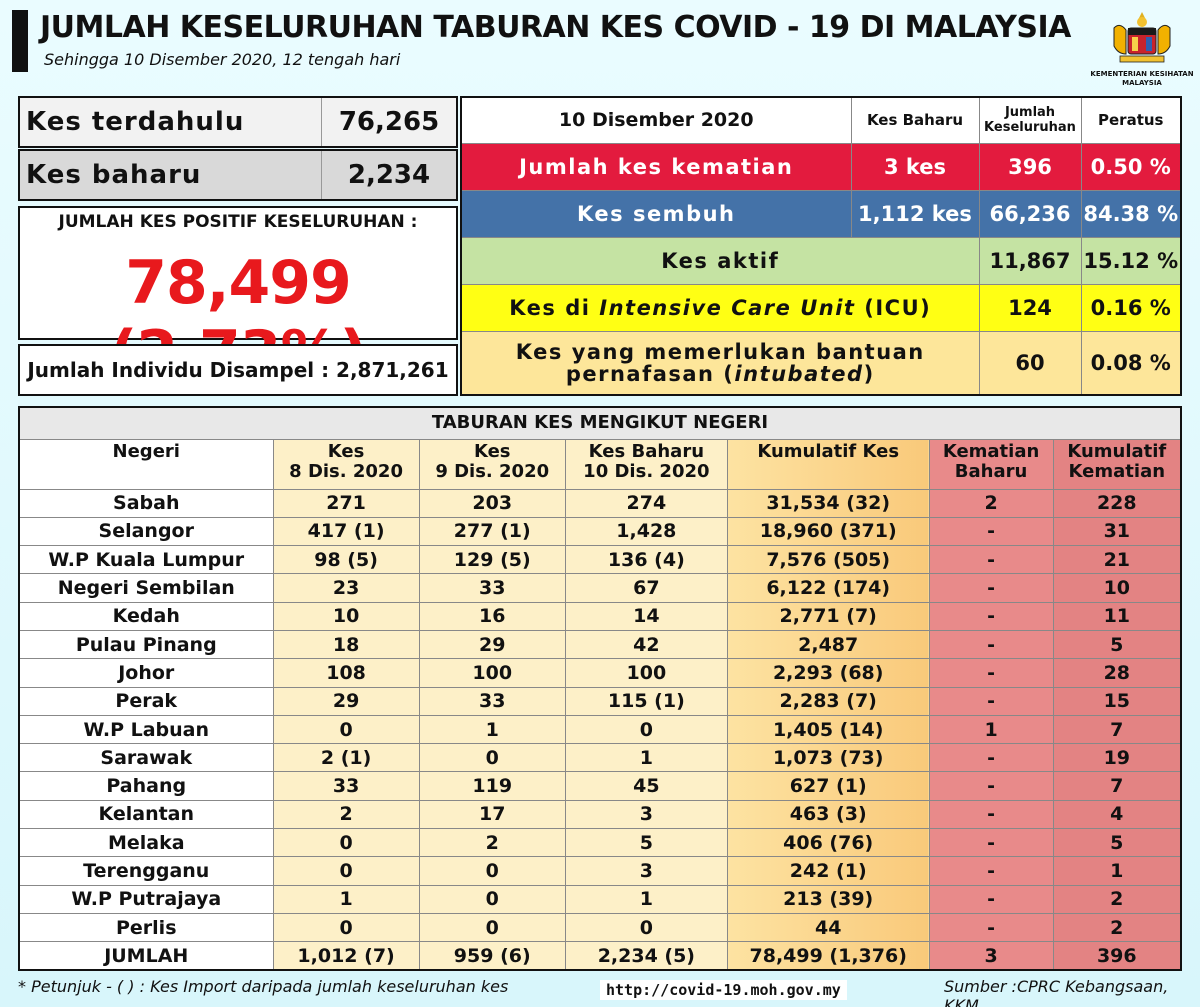 This screenshot has width=1200, height=1007. Describe the element at coordinates (492, 899) in the screenshot. I see `cell-cases-9-dec: 0` at that location.